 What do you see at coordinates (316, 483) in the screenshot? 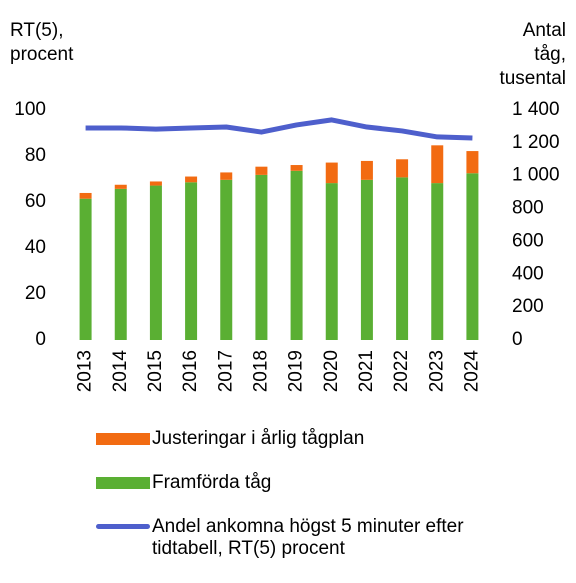
I see `legend-item: Framförda tåg` at bounding box center [316, 483].